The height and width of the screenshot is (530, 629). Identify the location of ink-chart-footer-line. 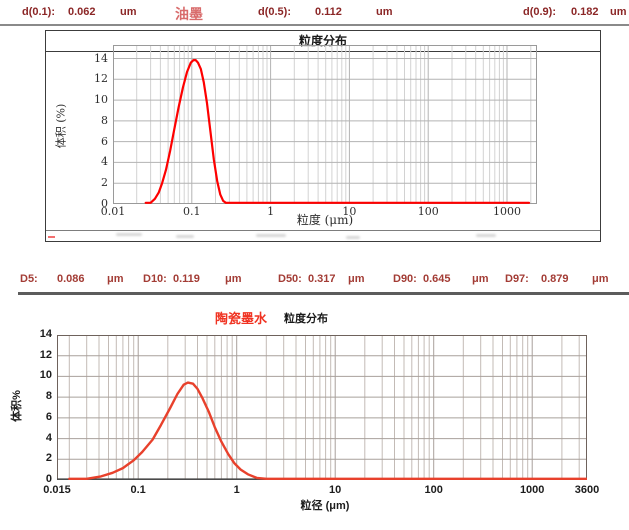
(323, 230).